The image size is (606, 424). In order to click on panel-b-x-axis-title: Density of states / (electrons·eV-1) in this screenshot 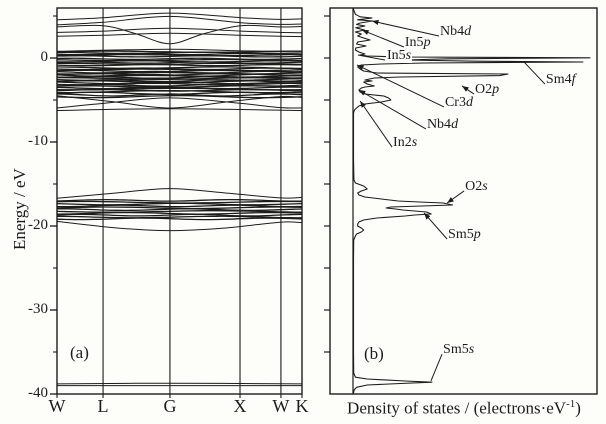, I will do `click(464, 408)`.